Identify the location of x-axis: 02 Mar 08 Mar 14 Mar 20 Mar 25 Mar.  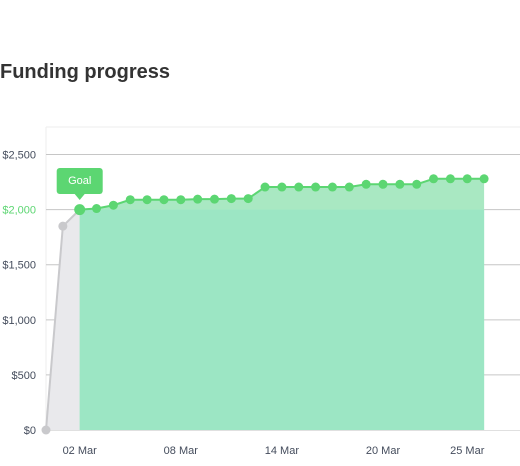
(274, 451).